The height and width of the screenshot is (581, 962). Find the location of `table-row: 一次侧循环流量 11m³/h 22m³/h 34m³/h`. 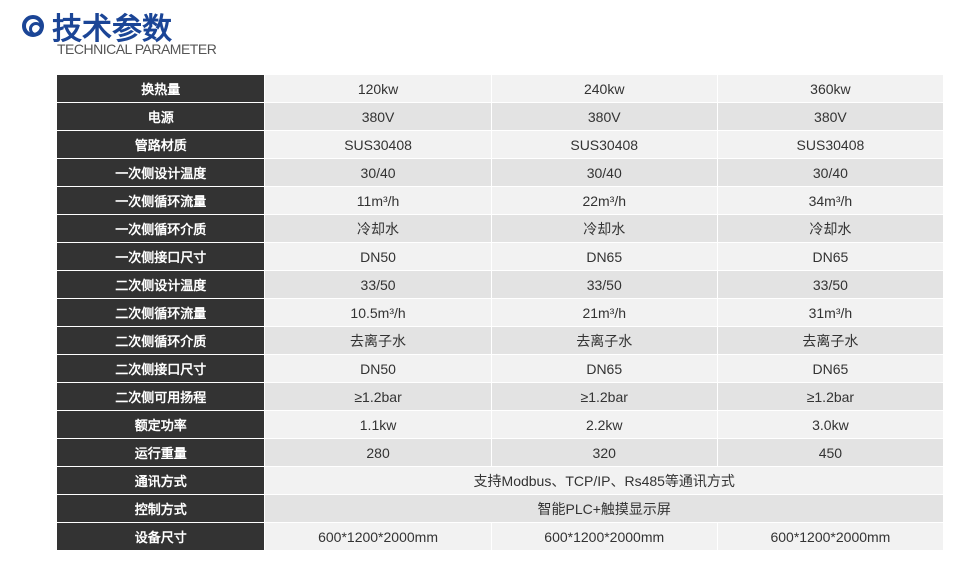

table-row: 一次侧循环流量 11m³/h 22m³/h 34m³/h is located at coordinates (500, 200).